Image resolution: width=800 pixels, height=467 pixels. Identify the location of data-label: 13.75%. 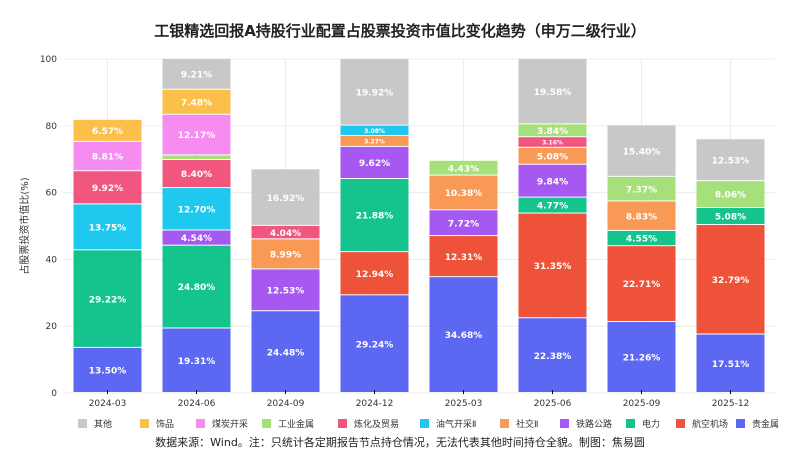
(108, 229).